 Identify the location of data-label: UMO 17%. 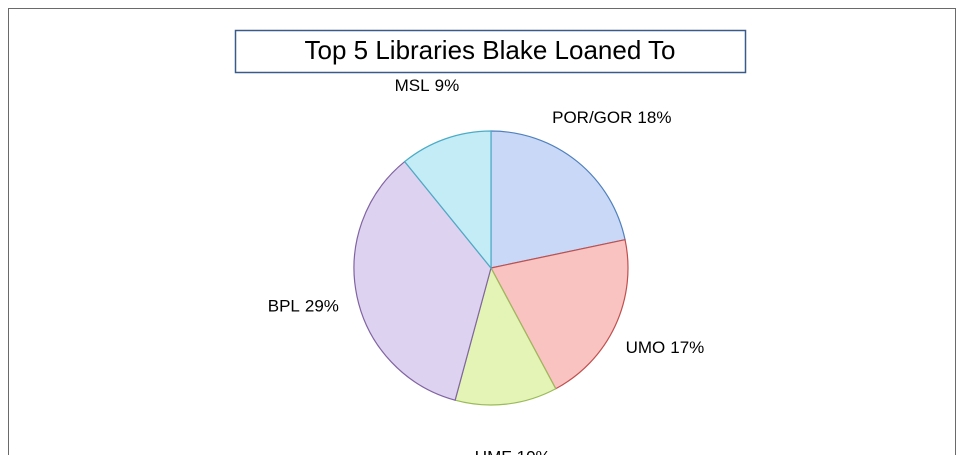
(665, 347).